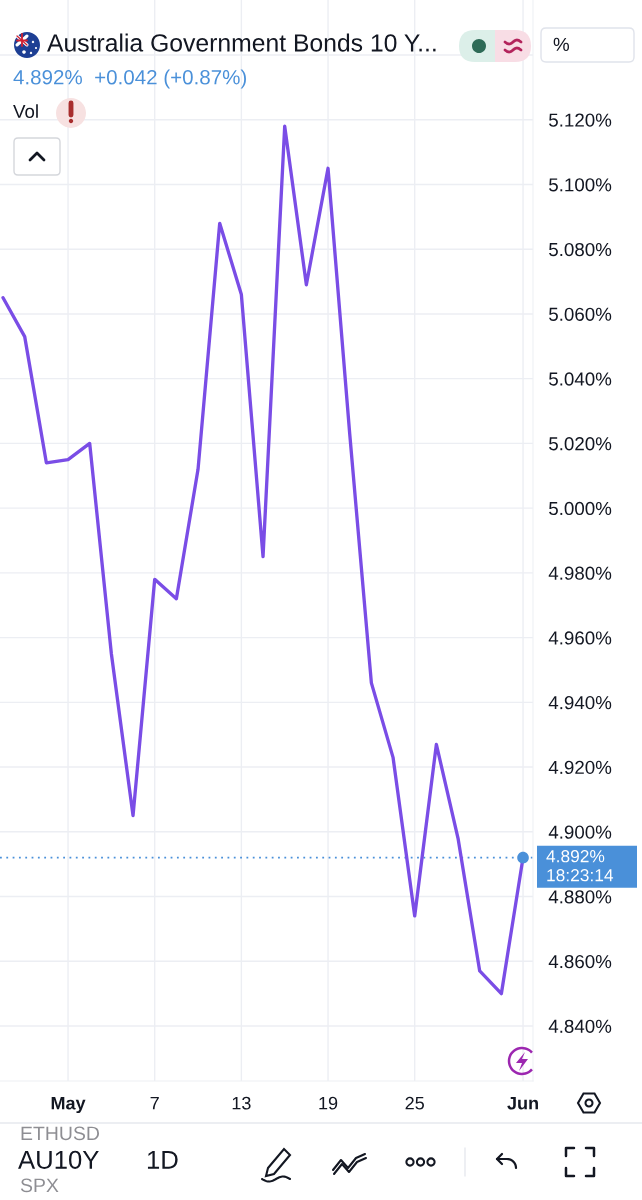  I want to click on y-tick-label: 4.920%, so click(580, 767).